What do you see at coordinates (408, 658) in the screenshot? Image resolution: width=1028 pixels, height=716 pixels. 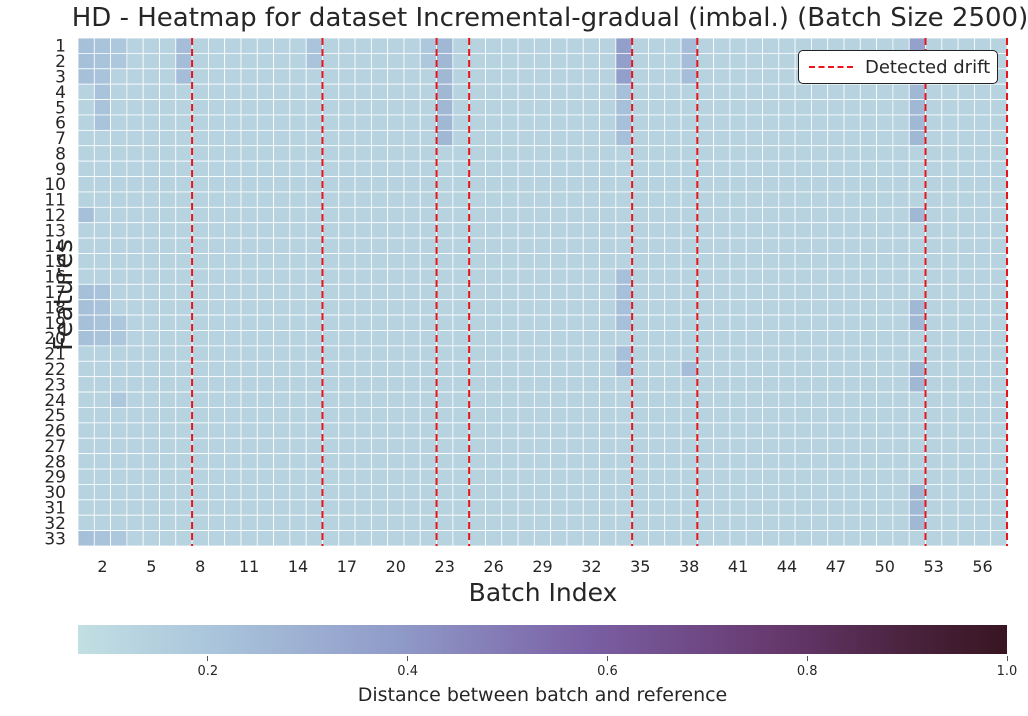 I see `colorbar-tick` at bounding box center [408, 658].